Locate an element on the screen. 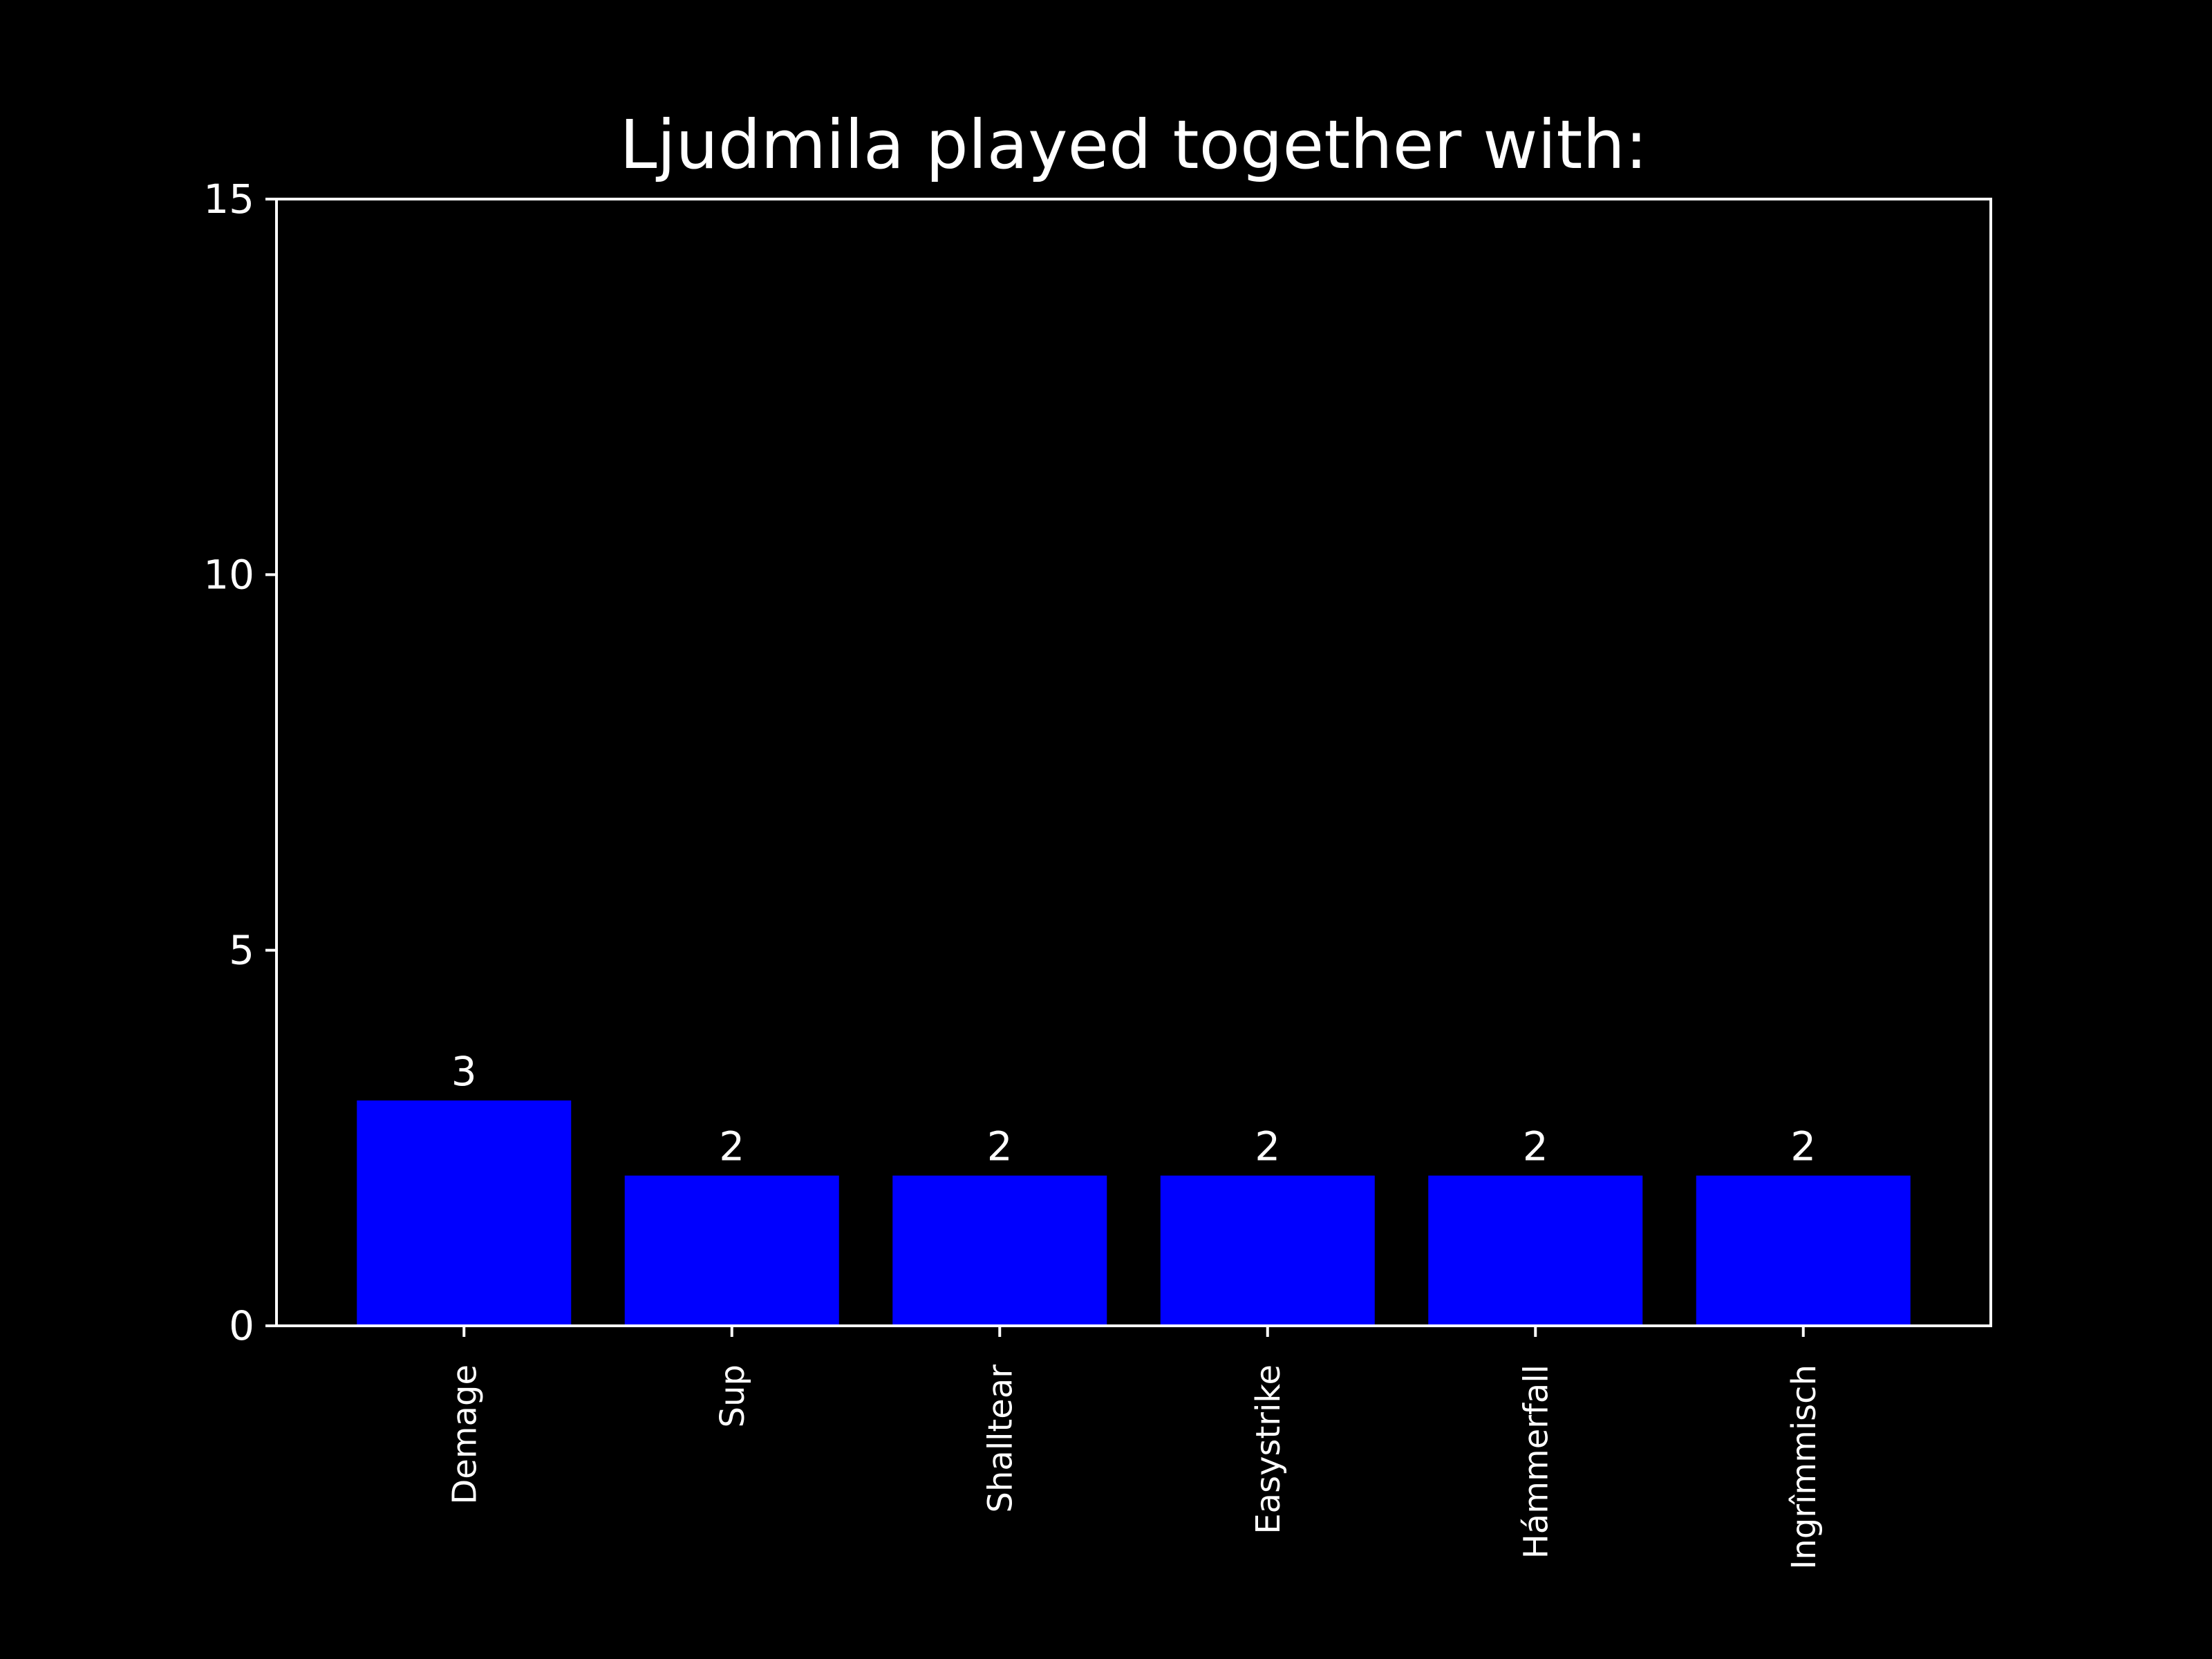 The height and width of the screenshot is (1659, 2212). bar-value-label-4: 2 is located at coordinates (1535, 1146).